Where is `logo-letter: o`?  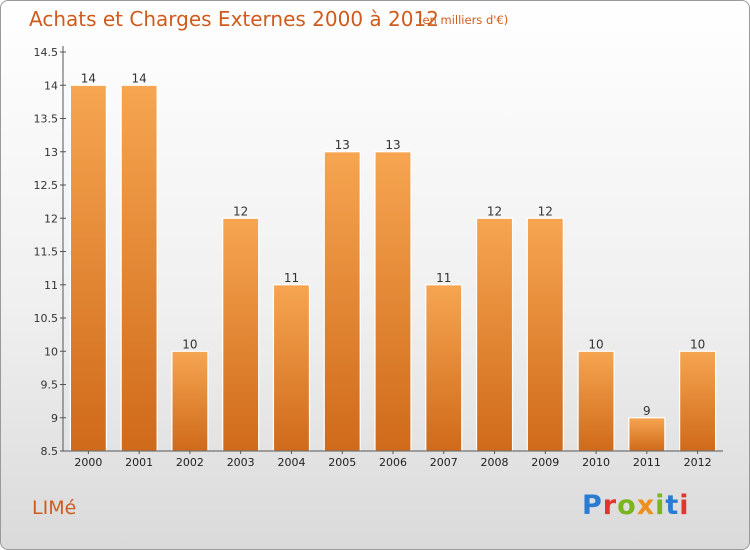 logo-letter: o is located at coordinates (627, 505).